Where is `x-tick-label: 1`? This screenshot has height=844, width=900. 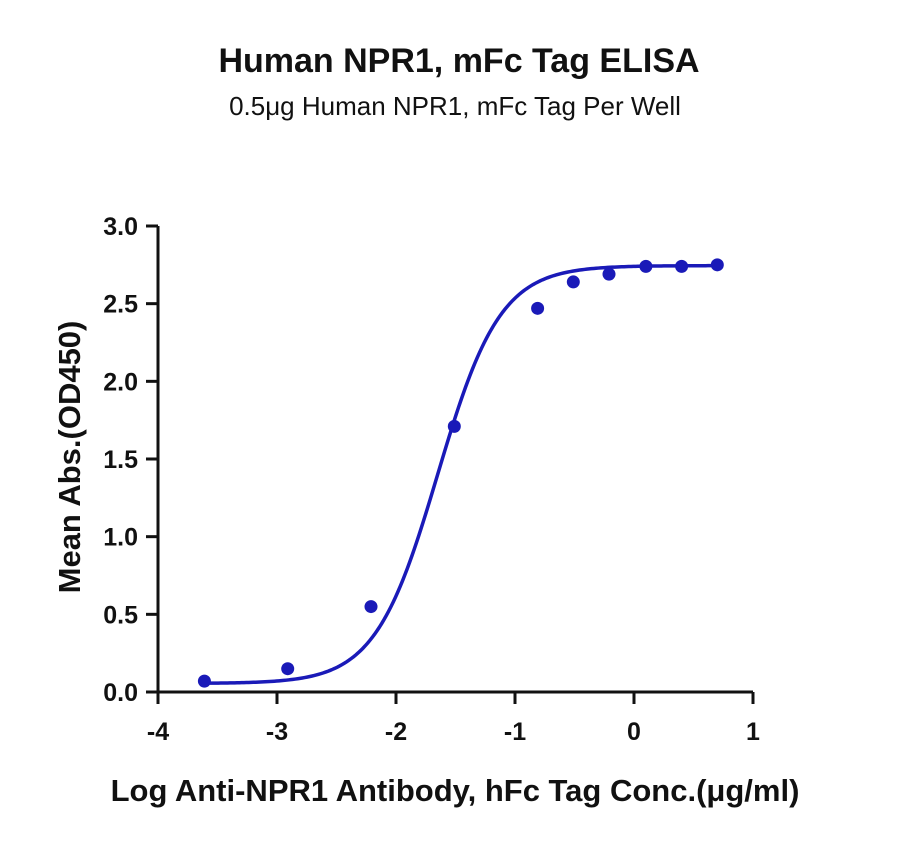 x-tick-label: 1 is located at coordinates (753, 732).